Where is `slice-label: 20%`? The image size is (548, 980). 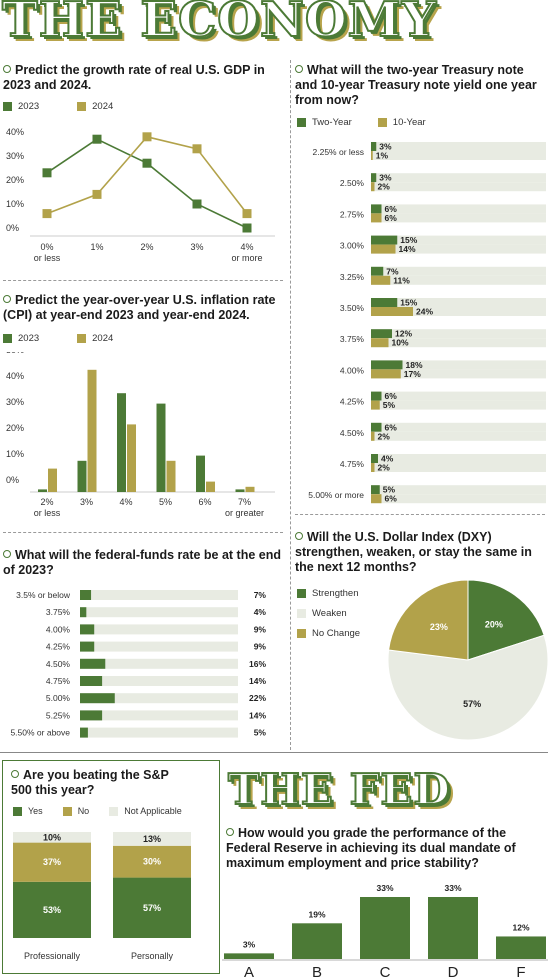
slice-label: 20% is located at coordinates (494, 624).